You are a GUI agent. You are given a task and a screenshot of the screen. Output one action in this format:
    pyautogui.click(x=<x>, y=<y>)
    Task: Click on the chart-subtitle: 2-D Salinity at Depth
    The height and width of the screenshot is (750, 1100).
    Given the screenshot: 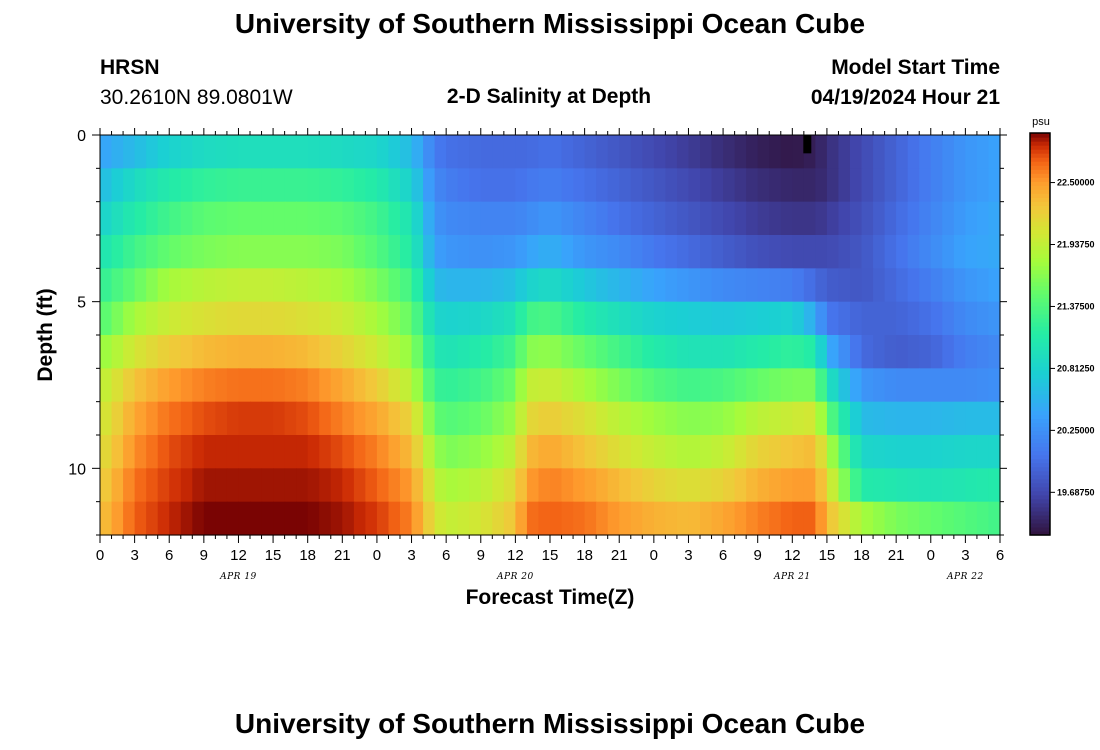 What is the action you would take?
    pyautogui.click(x=549, y=96)
    